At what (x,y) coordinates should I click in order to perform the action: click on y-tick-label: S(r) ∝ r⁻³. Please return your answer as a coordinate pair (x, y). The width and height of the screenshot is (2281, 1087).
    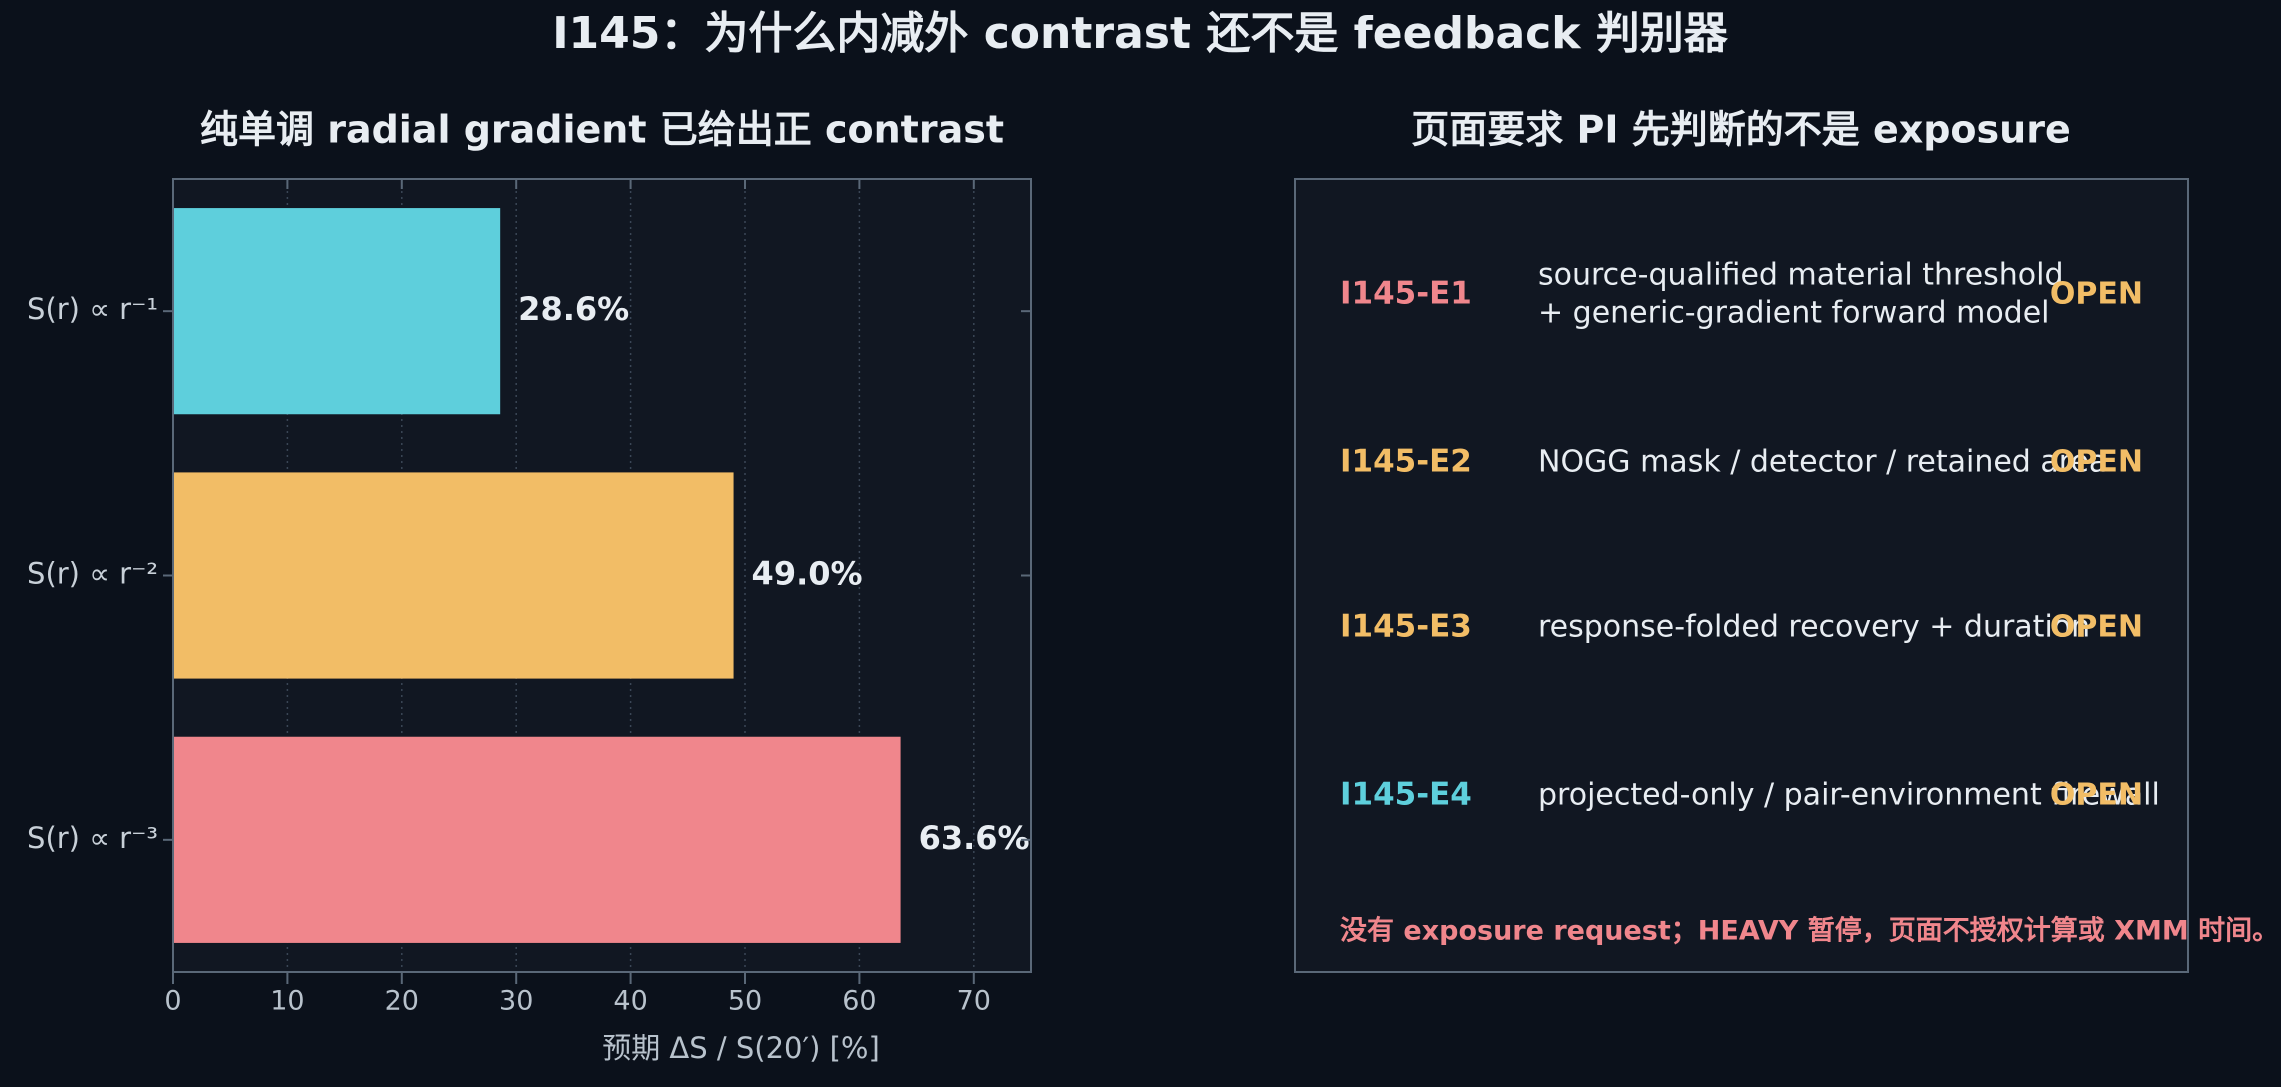
    Looking at the image, I should click on (92, 838).